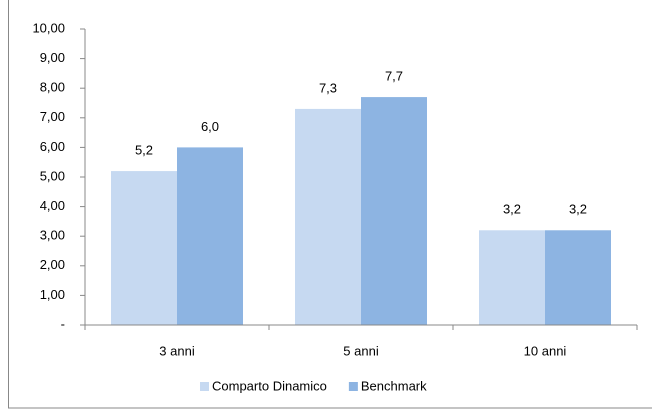 The height and width of the screenshot is (412, 652). I want to click on y-tick-label: 1,00, so click(52, 294).